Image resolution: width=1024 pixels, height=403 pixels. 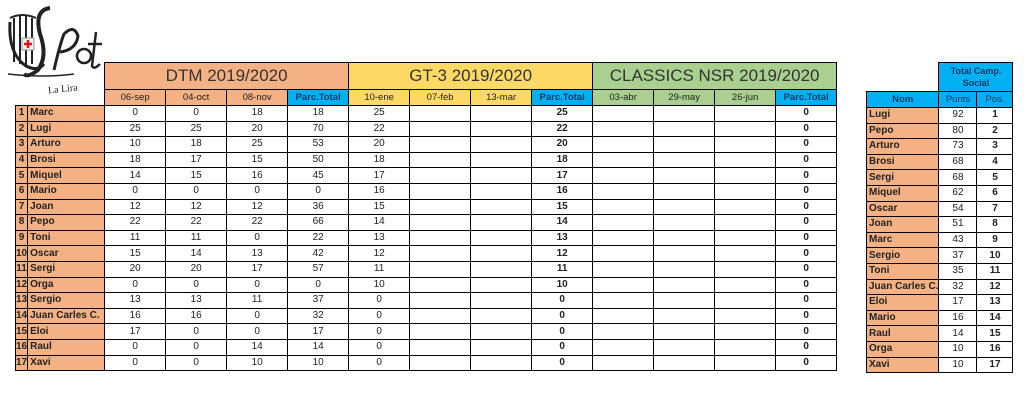 What do you see at coordinates (135, 160) in the screenshot?
I see `score-cell: 18` at bounding box center [135, 160].